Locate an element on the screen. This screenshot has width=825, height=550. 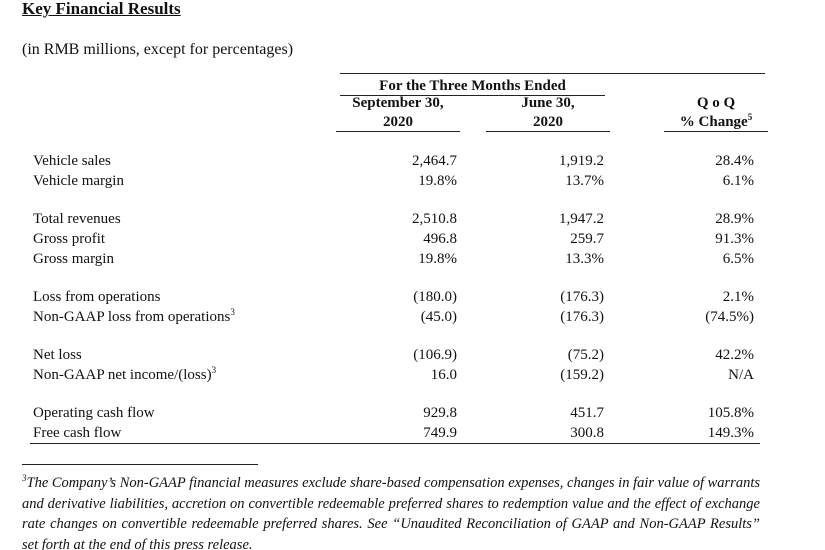
row-label: Loss from operations is located at coordinates (96, 297).